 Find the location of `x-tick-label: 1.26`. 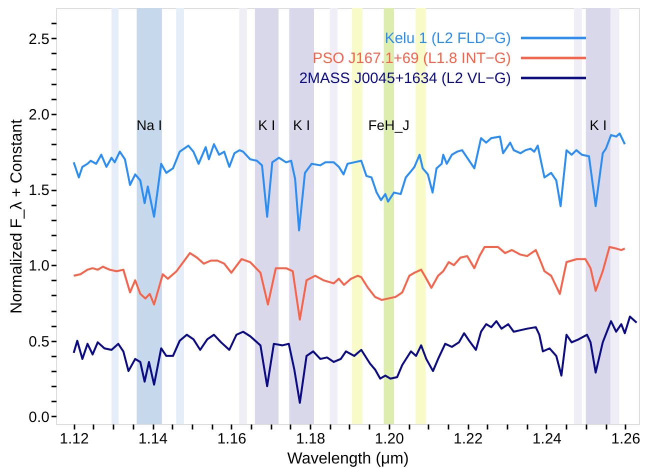

x-tick-label: 1.26 is located at coordinates (625, 439).